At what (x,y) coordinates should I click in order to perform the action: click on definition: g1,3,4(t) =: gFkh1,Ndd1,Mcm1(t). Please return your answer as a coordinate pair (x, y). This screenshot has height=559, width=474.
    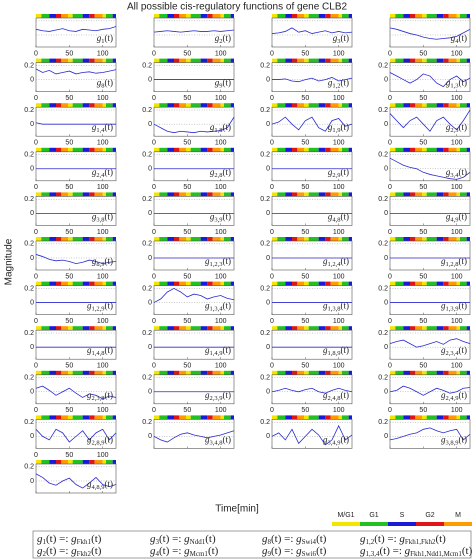
    Looking at the image, I should click on (416, 551).